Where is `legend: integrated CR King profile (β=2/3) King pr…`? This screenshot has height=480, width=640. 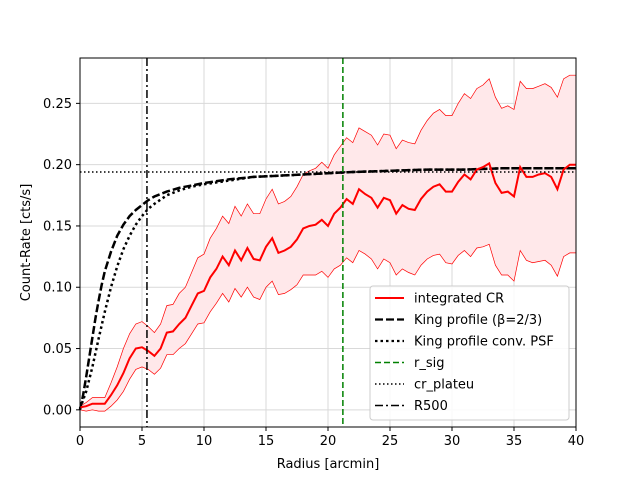 legend: integrated CR King profile (β=2/3) King pr… is located at coordinates (469, 353).